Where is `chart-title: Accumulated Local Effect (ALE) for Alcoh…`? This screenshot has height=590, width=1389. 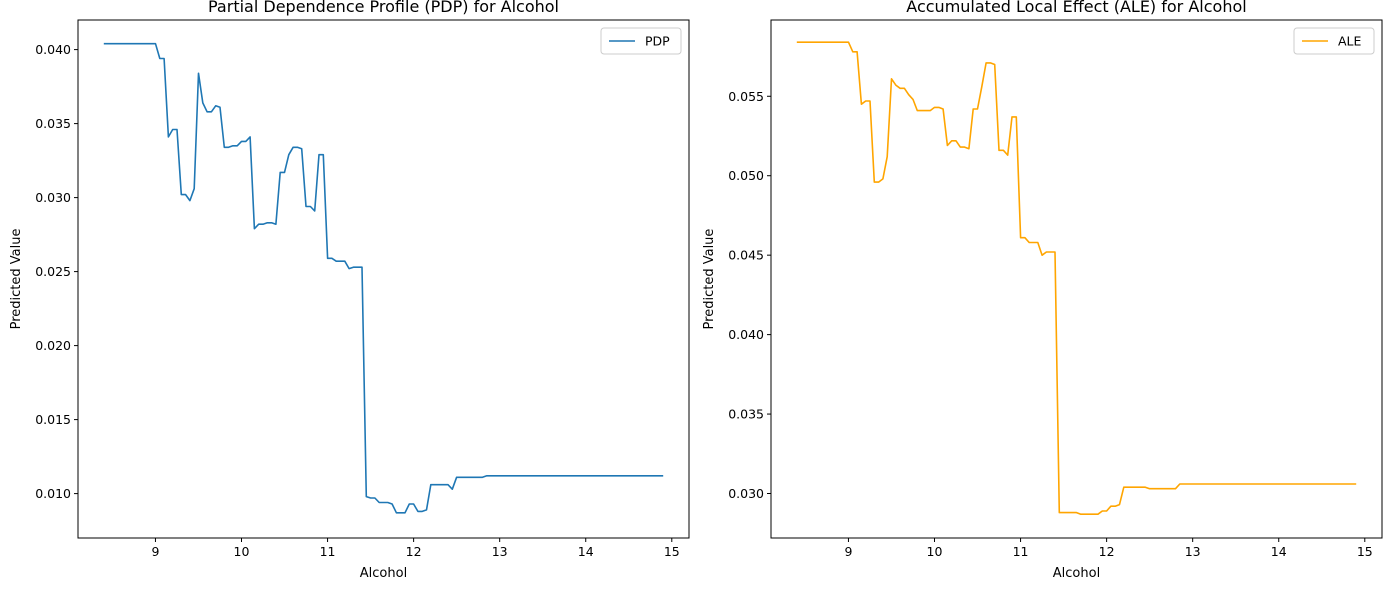
chart-title: Accumulated Local Effect (ALE) for Alcoh… is located at coordinates (1076, 8).